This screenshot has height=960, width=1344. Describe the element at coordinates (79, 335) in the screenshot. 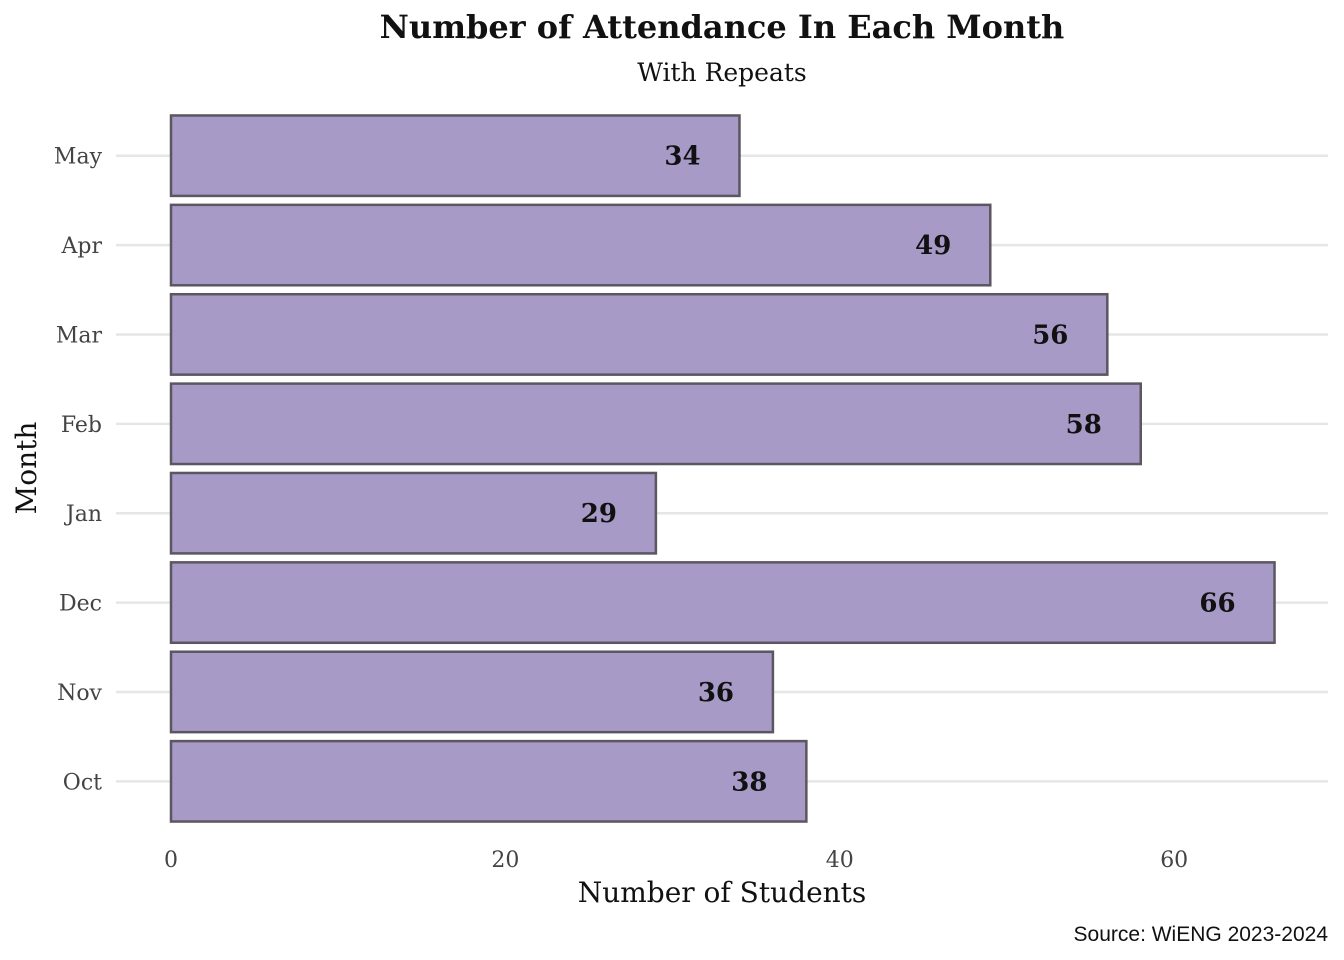

I see `y-tick-label-mar: Mar` at that location.